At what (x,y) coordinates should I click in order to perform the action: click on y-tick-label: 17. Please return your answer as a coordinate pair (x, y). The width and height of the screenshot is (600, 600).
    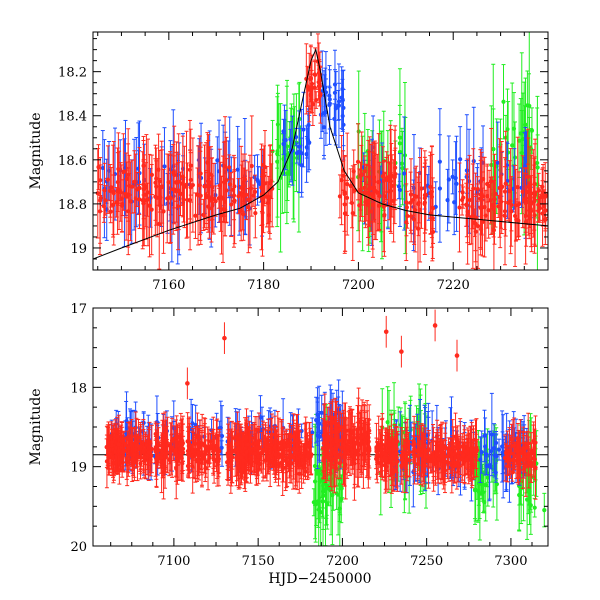
    Looking at the image, I should click on (78, 309).